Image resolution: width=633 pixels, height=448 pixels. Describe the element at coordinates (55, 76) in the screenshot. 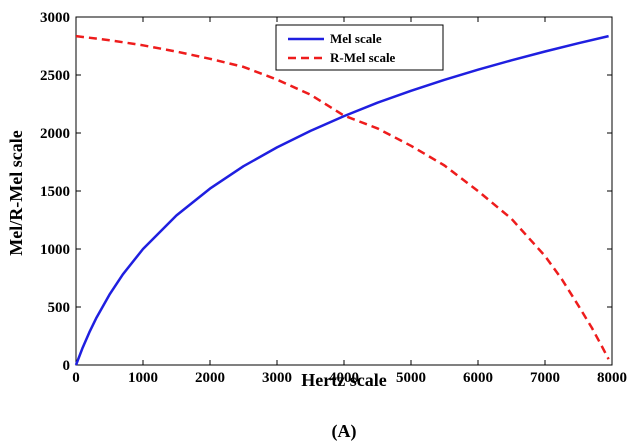

I see `y-tick-label: 2500` at that location.